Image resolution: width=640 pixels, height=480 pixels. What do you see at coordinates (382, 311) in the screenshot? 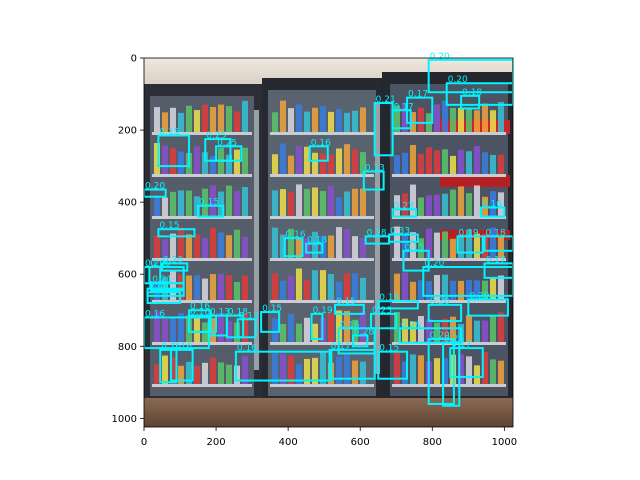
I see `detection-score: 0.23` at bounding box center [382, 311].